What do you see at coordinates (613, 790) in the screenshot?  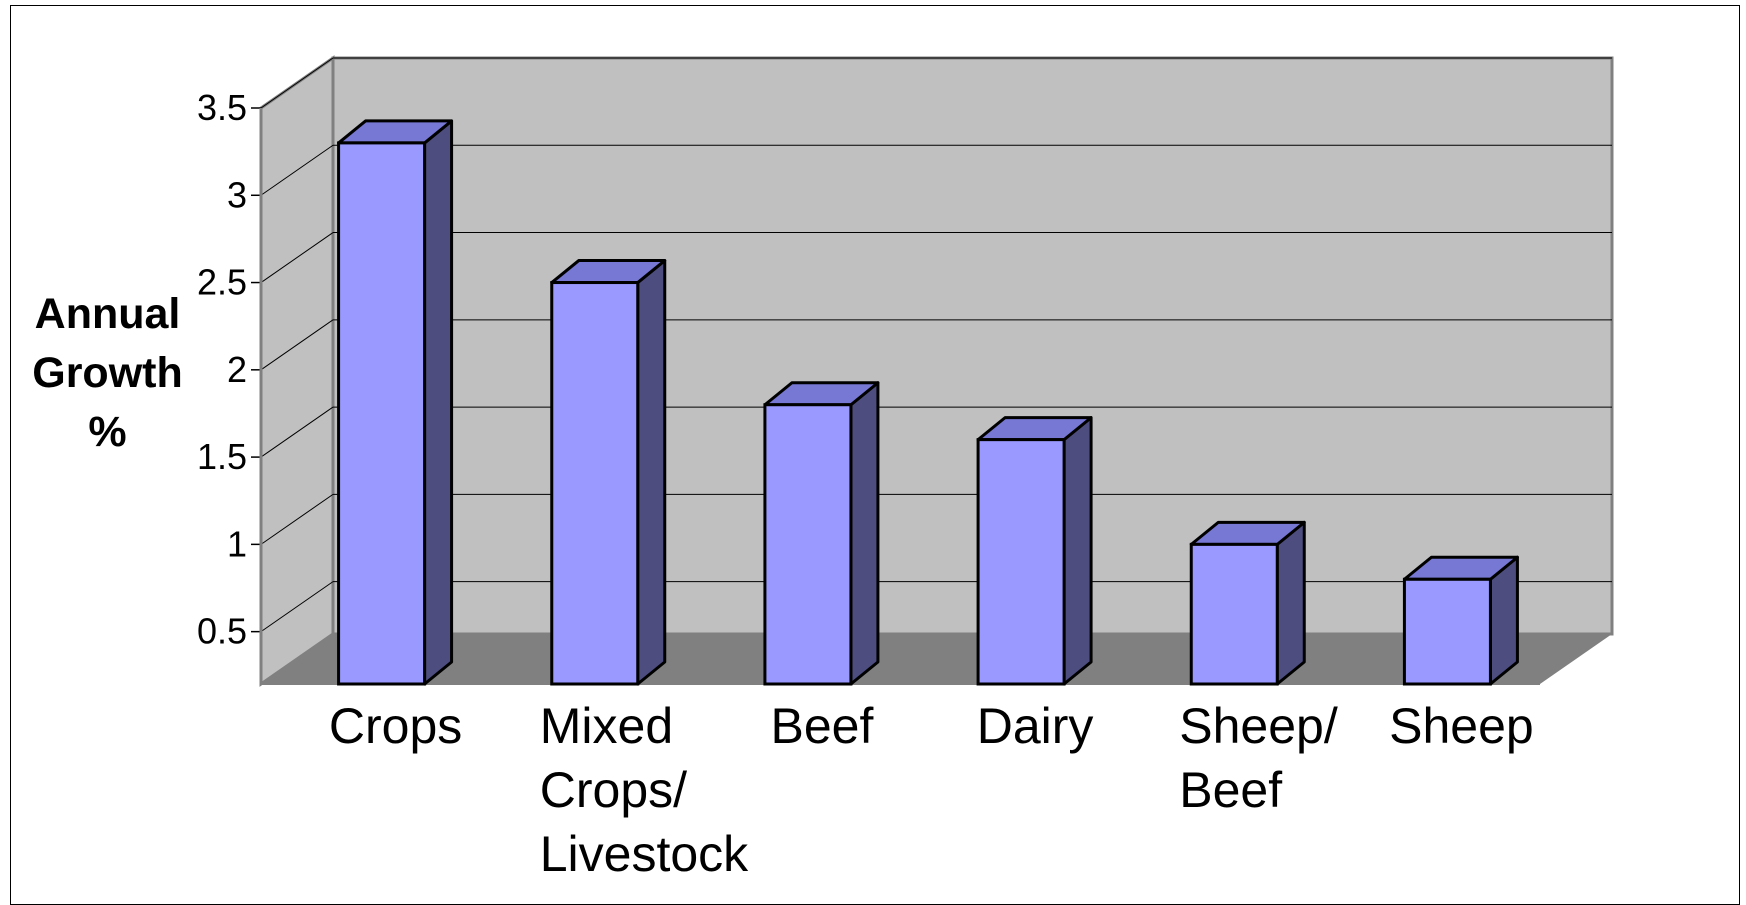 I see `x-category-label-line: Crops/` at bounding box center [613, 790].